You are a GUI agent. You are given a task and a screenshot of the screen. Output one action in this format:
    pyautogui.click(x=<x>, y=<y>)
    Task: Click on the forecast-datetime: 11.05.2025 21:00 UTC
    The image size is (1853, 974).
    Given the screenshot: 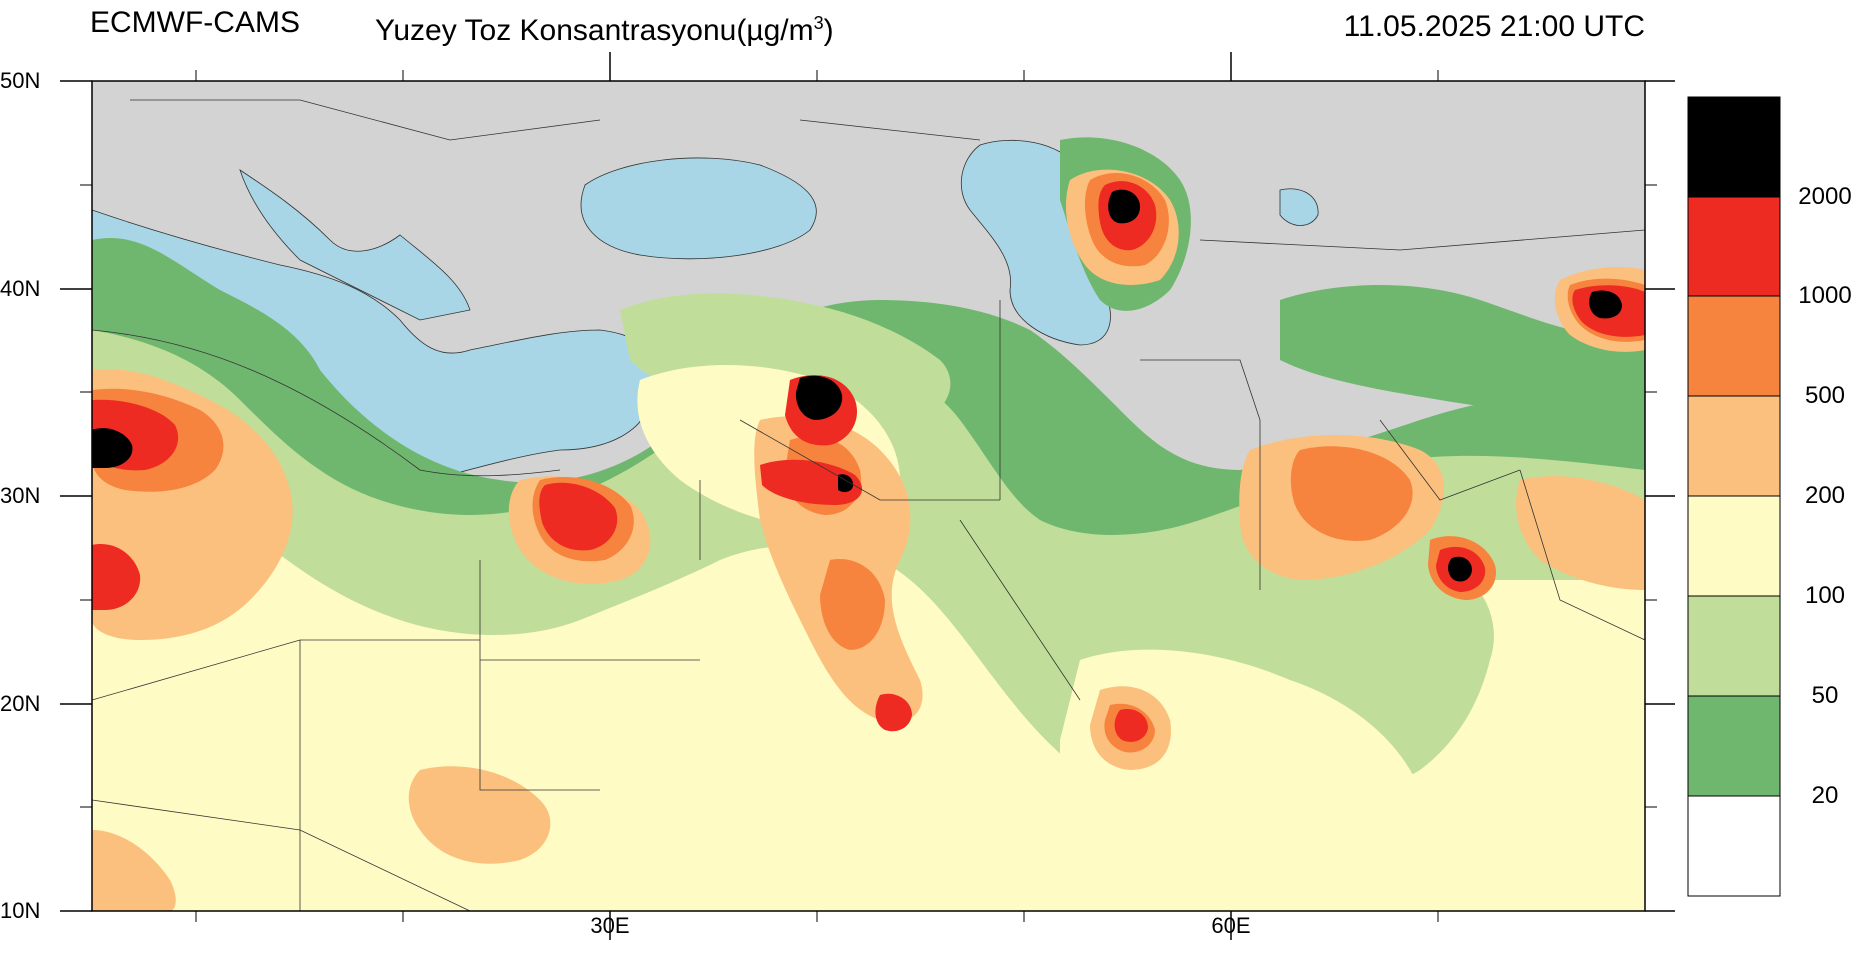 What is the action you would take?
    pyautogui.click(x=1494, y=26)
    